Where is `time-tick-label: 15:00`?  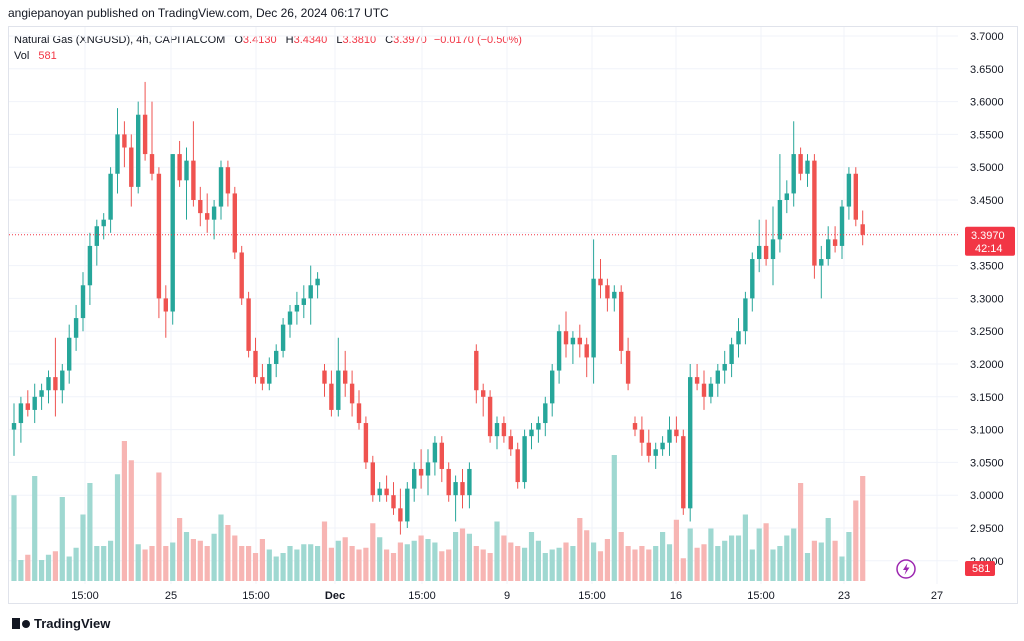 time-tick-label: 15:00 is located at coordinates (761, 596).